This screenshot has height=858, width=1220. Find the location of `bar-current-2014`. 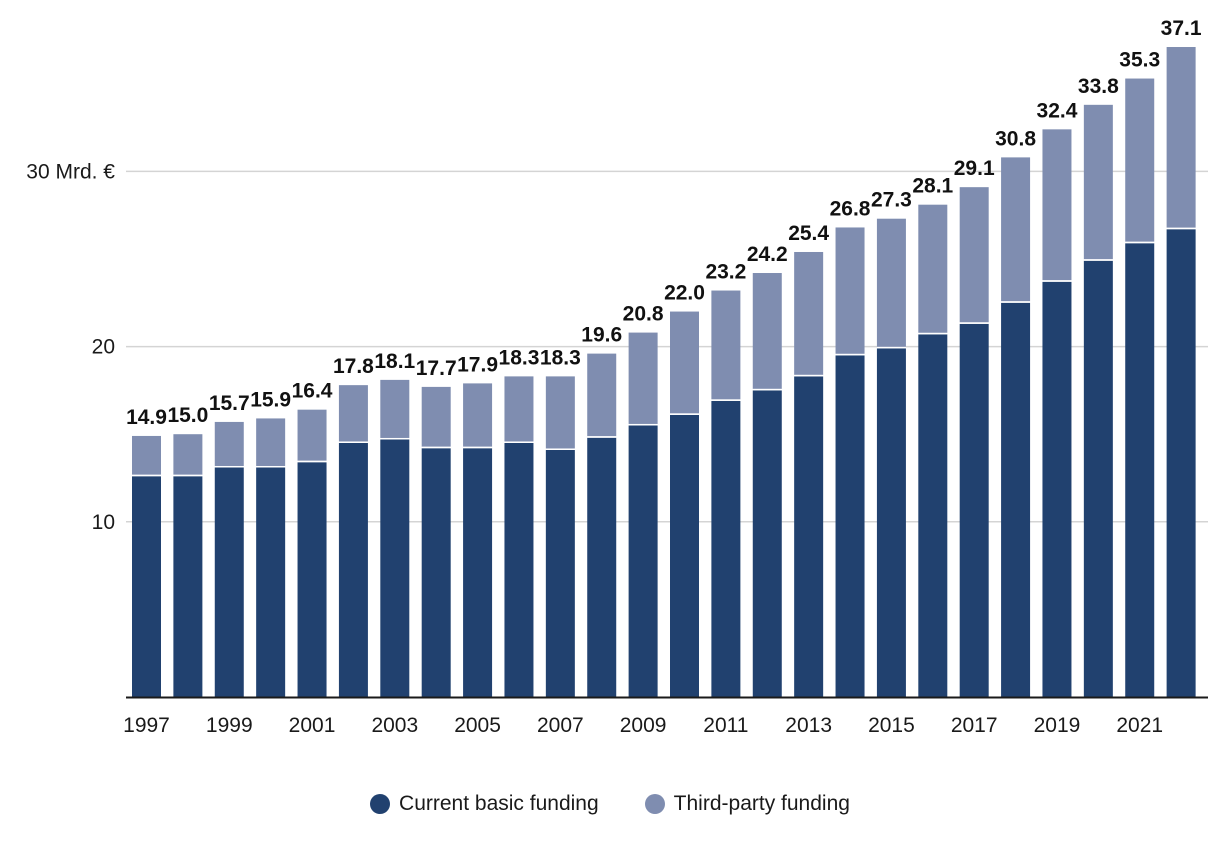

bar-current-2014 is located at coordinates (850, 526).